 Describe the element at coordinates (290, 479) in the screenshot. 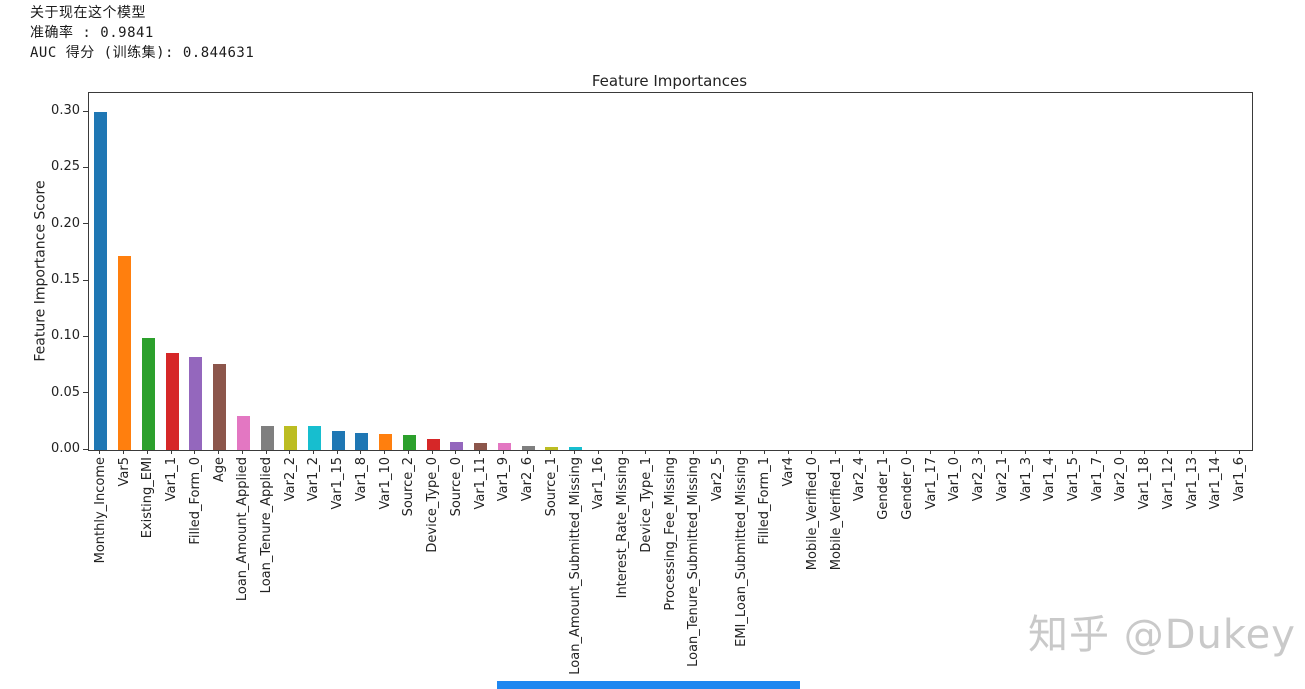

I see `x-tick-label: Var2_2` at that location.